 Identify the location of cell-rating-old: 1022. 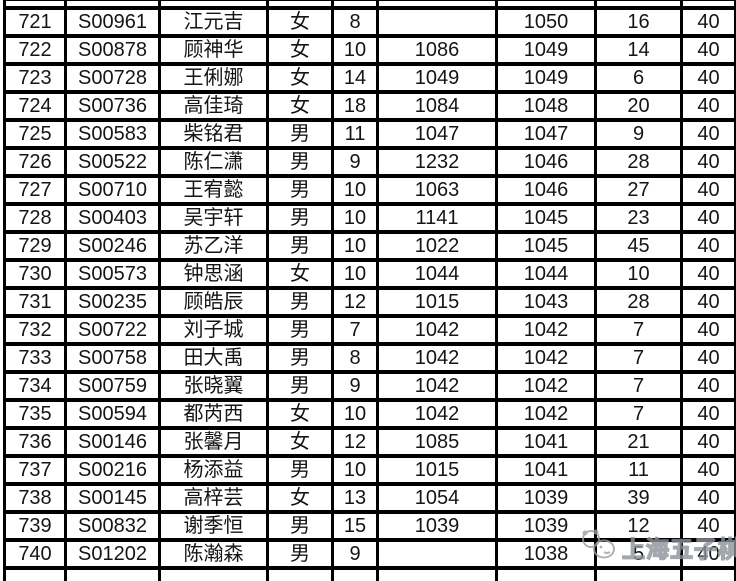
(437, 246).